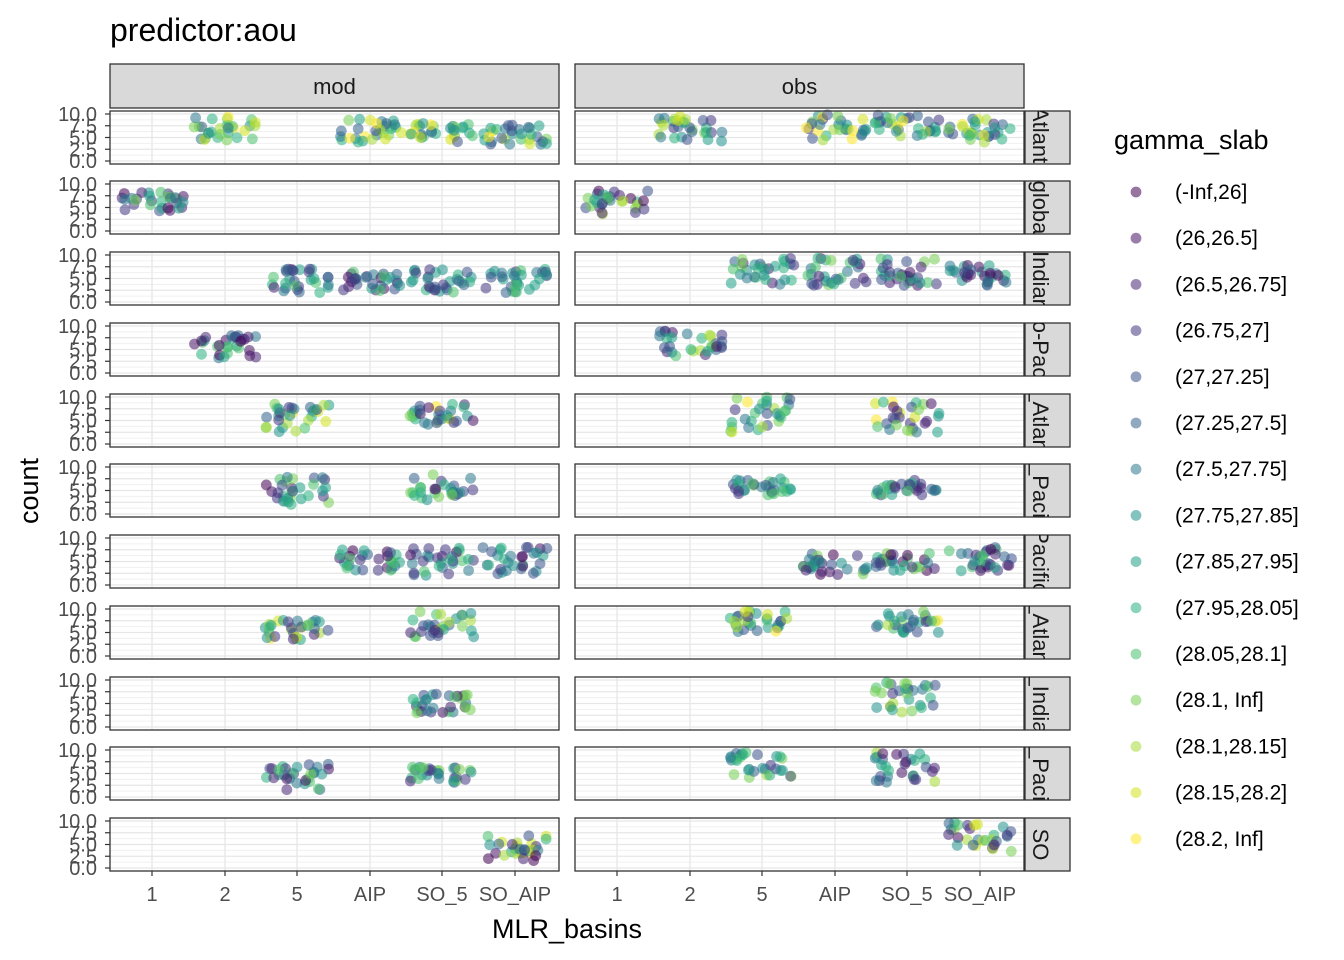 The height and width of the screenshot is (960, 1344). Describe the element at coordinates (616, 895) in the screenshot. I see `x-tick-label: 1` at that location.